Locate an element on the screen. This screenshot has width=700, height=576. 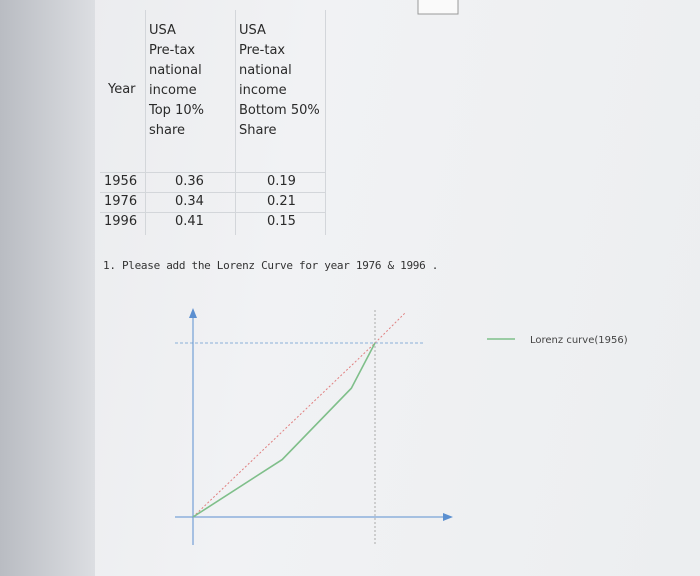
photo-edge is located at coordinates (47, 288).